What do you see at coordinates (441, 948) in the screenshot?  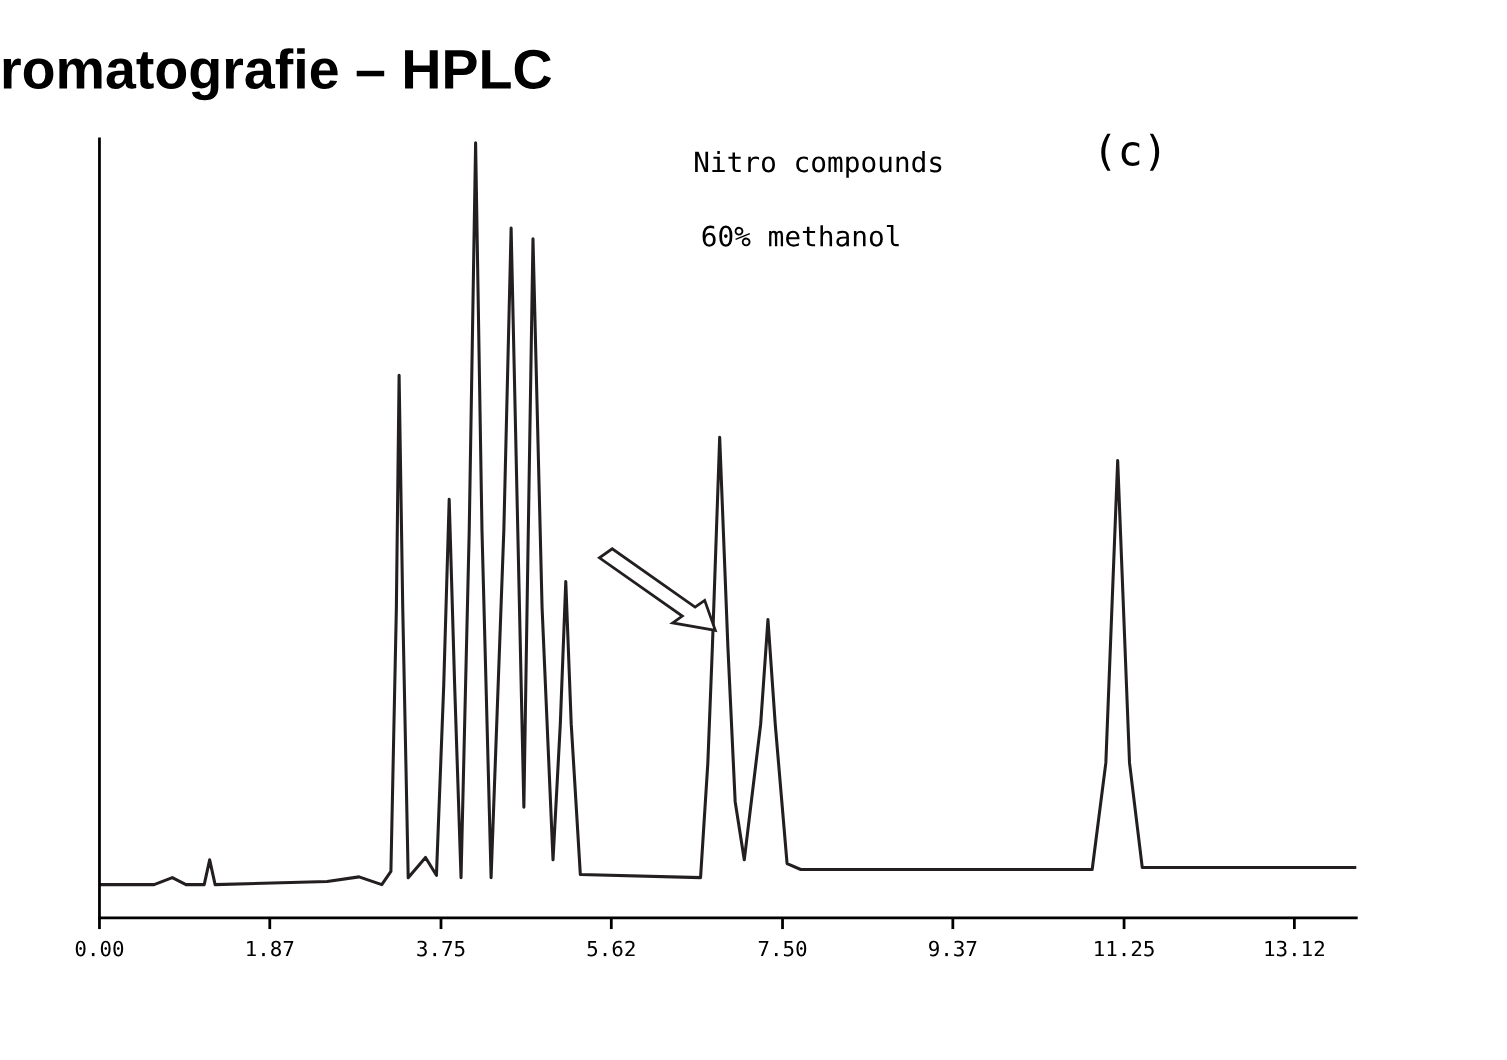 I see `x-tick-label: 3.75` at bounding box center [441, 948].